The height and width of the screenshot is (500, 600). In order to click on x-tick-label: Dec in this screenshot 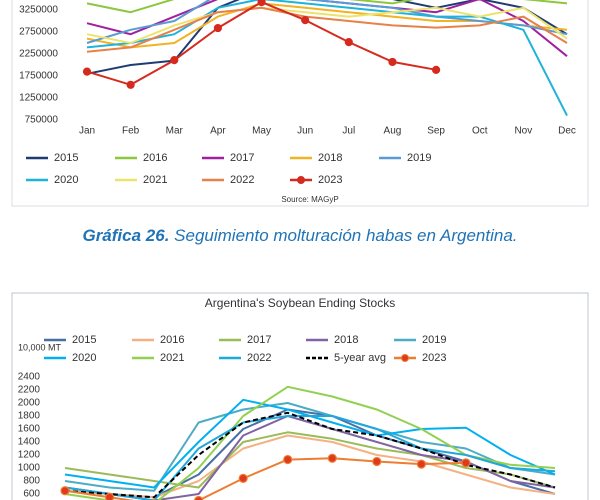, I will do `click(567, 131)`.